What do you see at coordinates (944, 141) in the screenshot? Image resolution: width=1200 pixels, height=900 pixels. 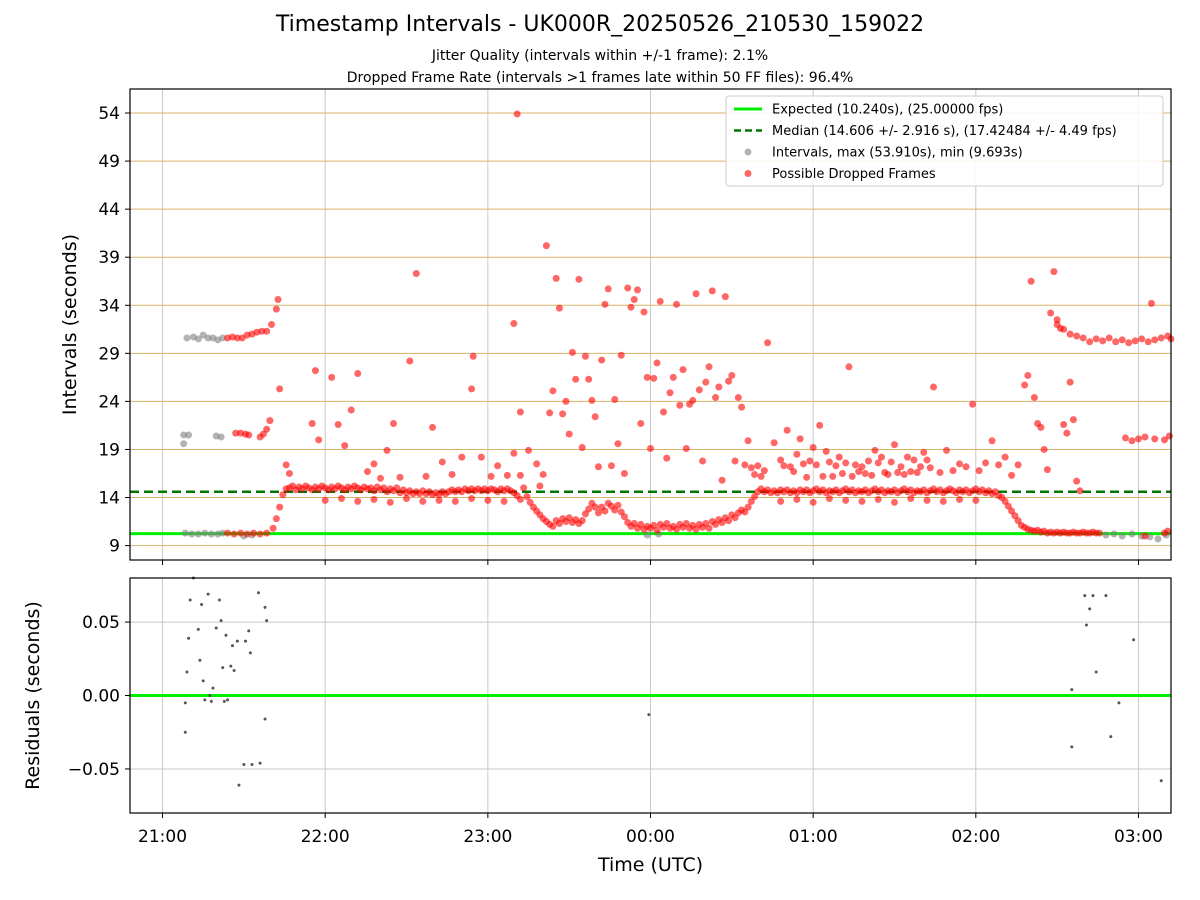 I see `legend-box` at bounding box center [944, 141].